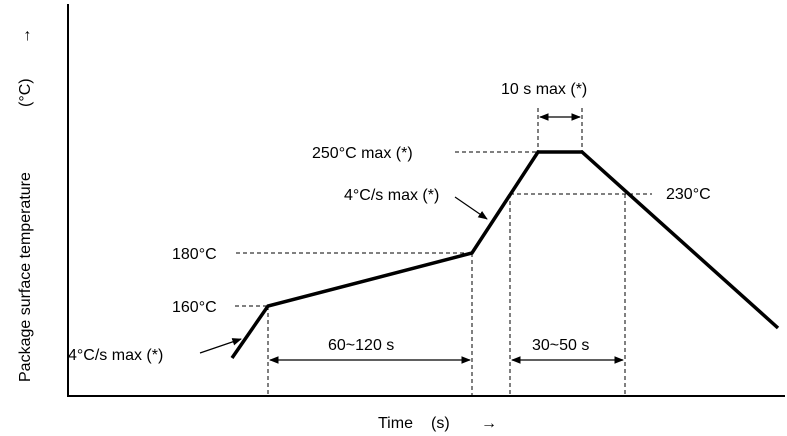  Describe the element at coordinates (194, 307) in the screenshot. I see `temp-160-label: 160°C` at that location.